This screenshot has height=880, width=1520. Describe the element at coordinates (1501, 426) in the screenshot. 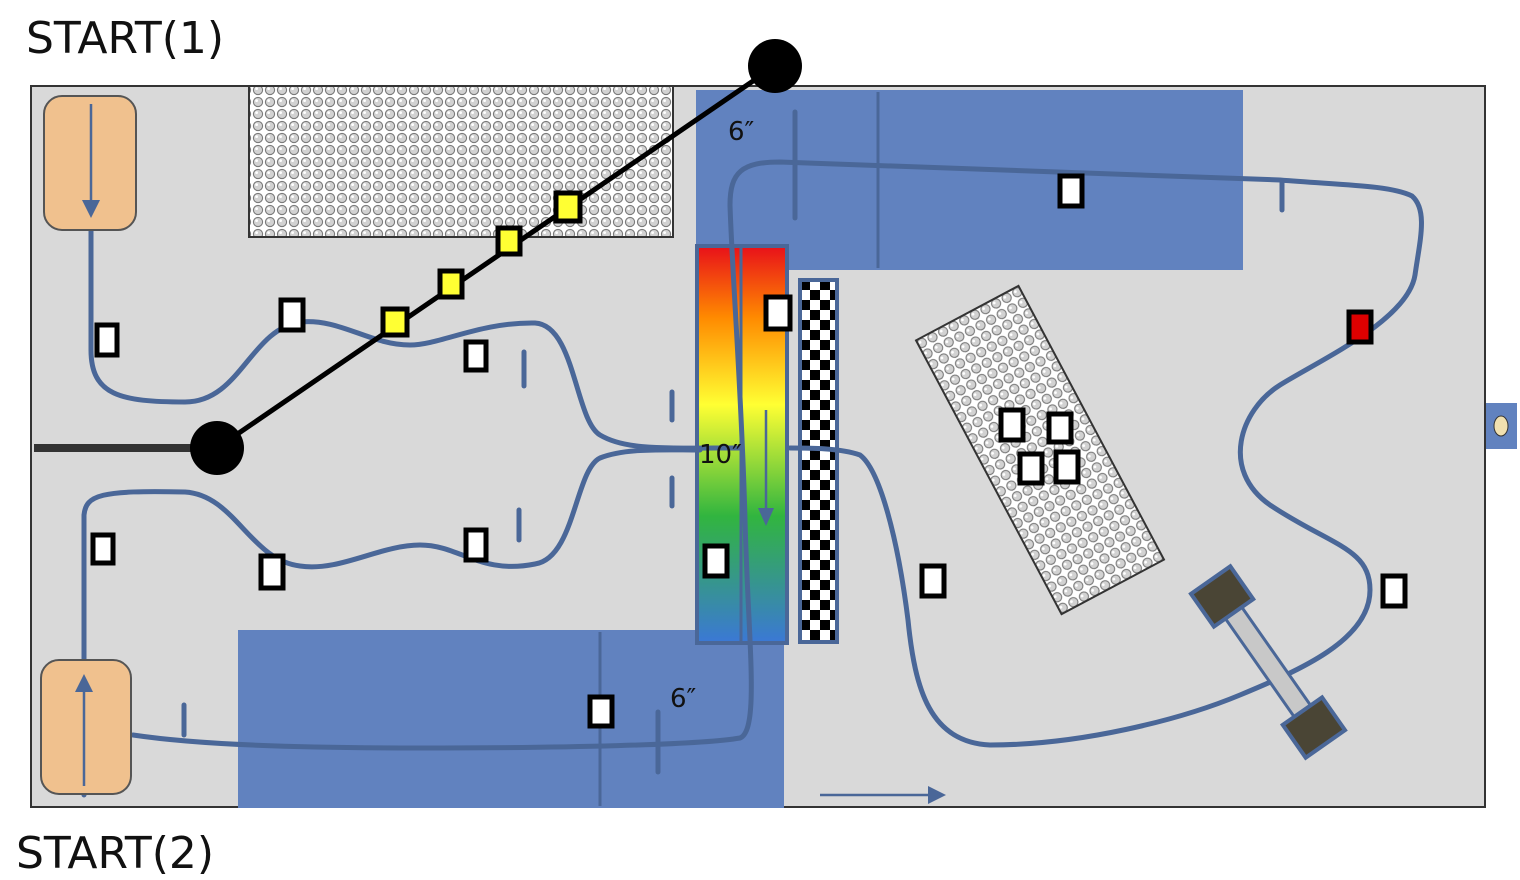

I see `side-connector-icon` at that location.